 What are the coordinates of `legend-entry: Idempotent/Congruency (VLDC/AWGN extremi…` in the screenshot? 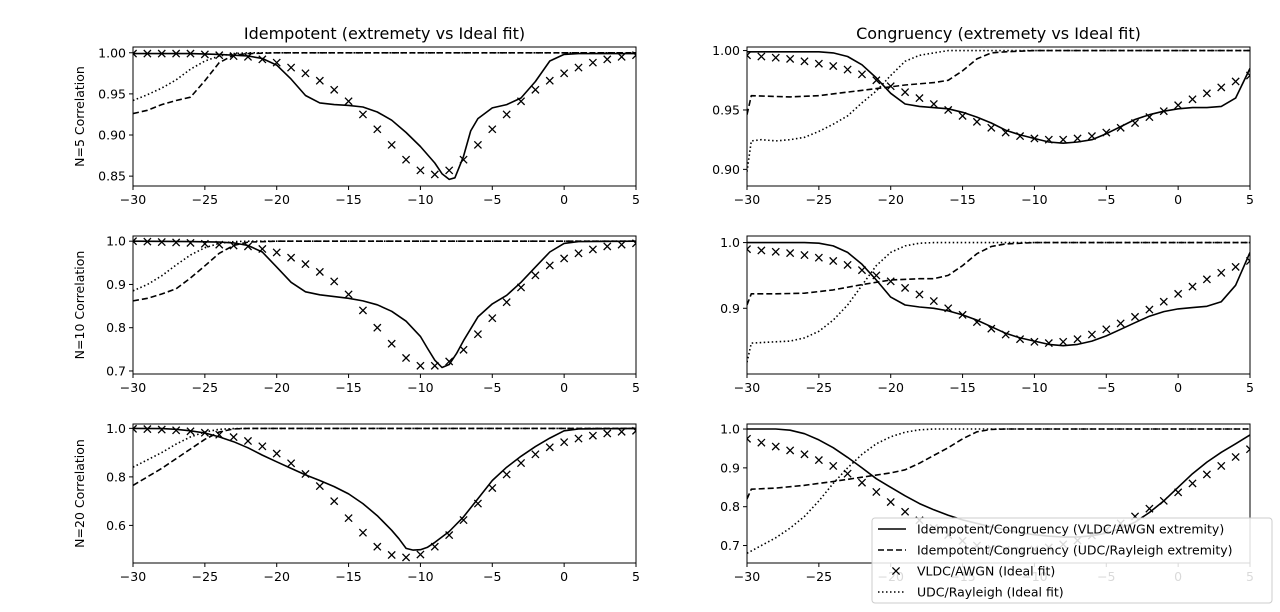 It's located at (1051, 529).